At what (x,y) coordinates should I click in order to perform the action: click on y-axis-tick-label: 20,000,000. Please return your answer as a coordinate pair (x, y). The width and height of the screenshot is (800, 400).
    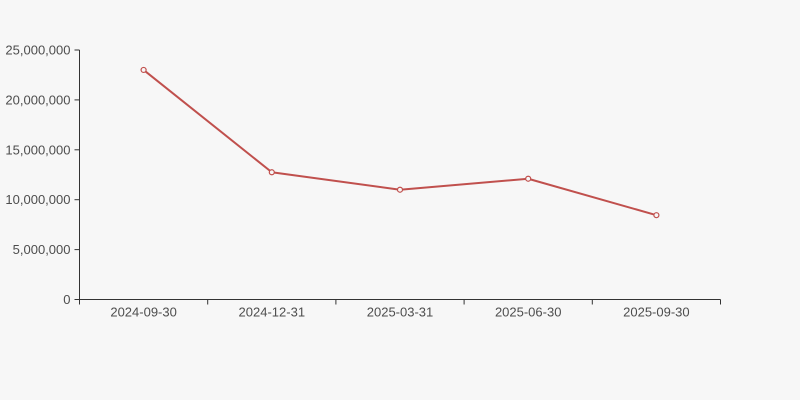
    Looking at the image, I should click on (37, 99).